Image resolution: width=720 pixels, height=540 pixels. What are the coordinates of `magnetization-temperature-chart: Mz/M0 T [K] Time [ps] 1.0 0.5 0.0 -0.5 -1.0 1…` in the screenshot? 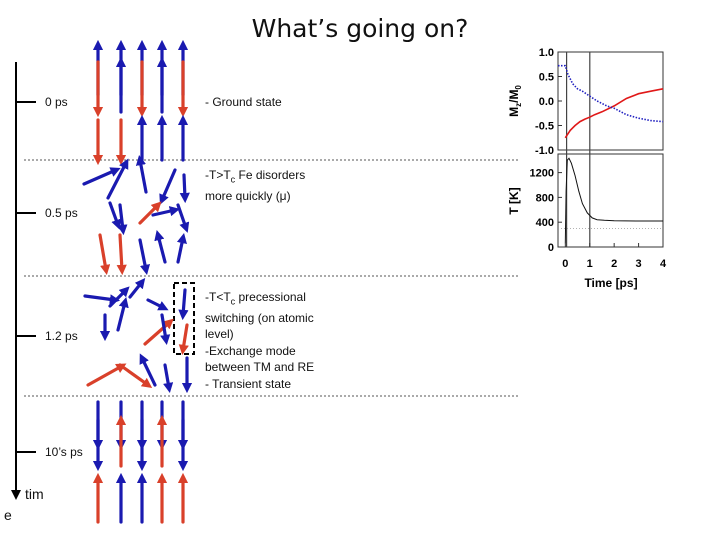 It's located at (587, 168).